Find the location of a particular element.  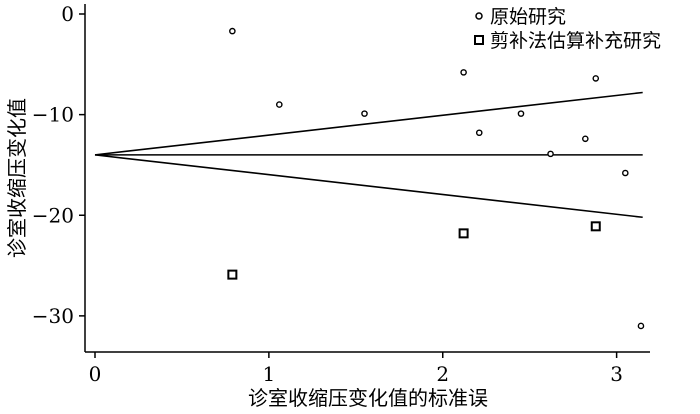

legend-item-trimfill: 剪补法估算补充研究 is located at coordinates (567, 41).